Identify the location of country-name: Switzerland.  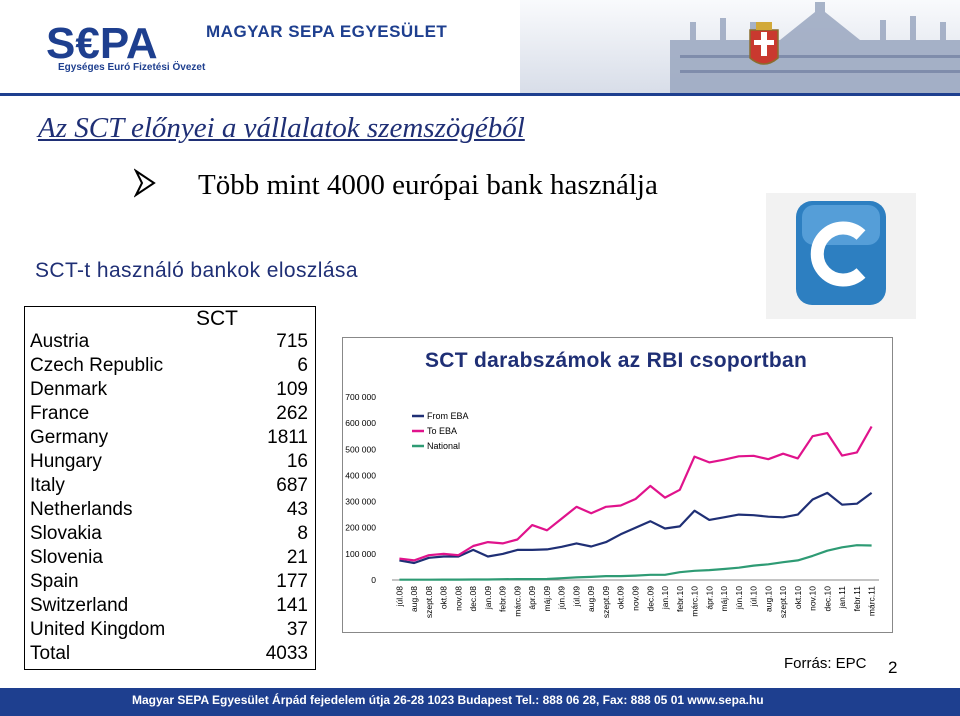
(79, 605).